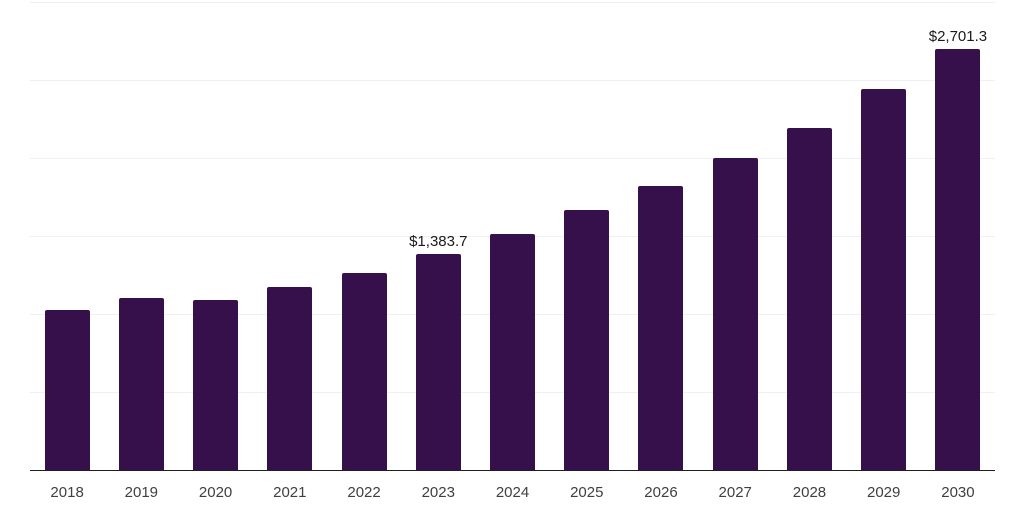  Describe the element at coordinates (290, 492) in the screenshot. I see `x-tick-label-2021: 2021` at that location.